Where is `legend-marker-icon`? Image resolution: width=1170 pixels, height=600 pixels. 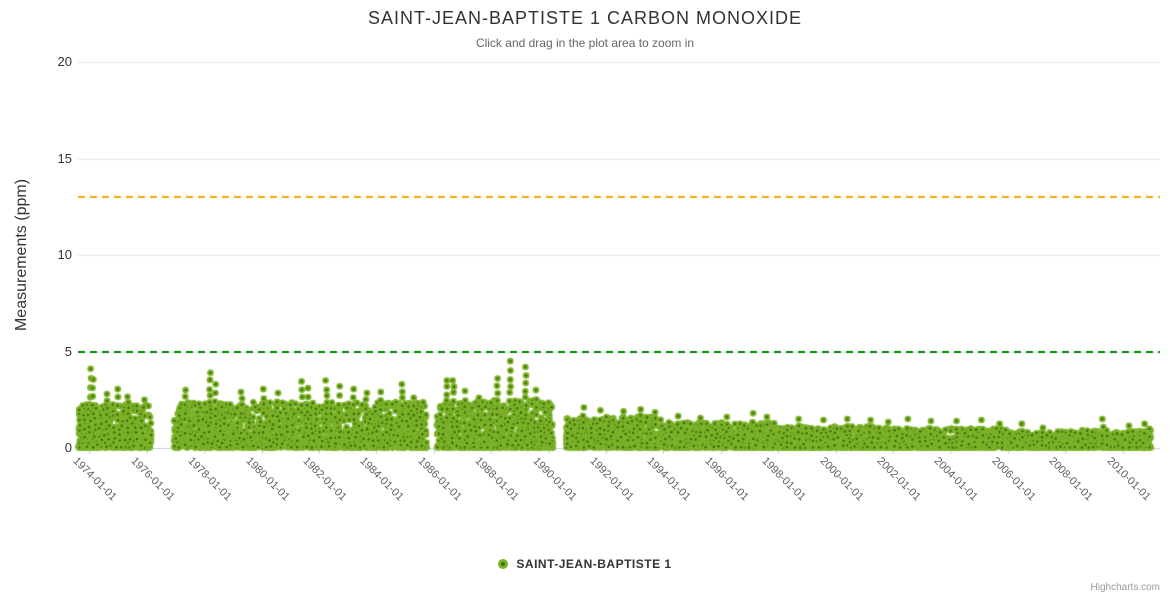
legend-marker-icon is located at coordinates (503, 564).